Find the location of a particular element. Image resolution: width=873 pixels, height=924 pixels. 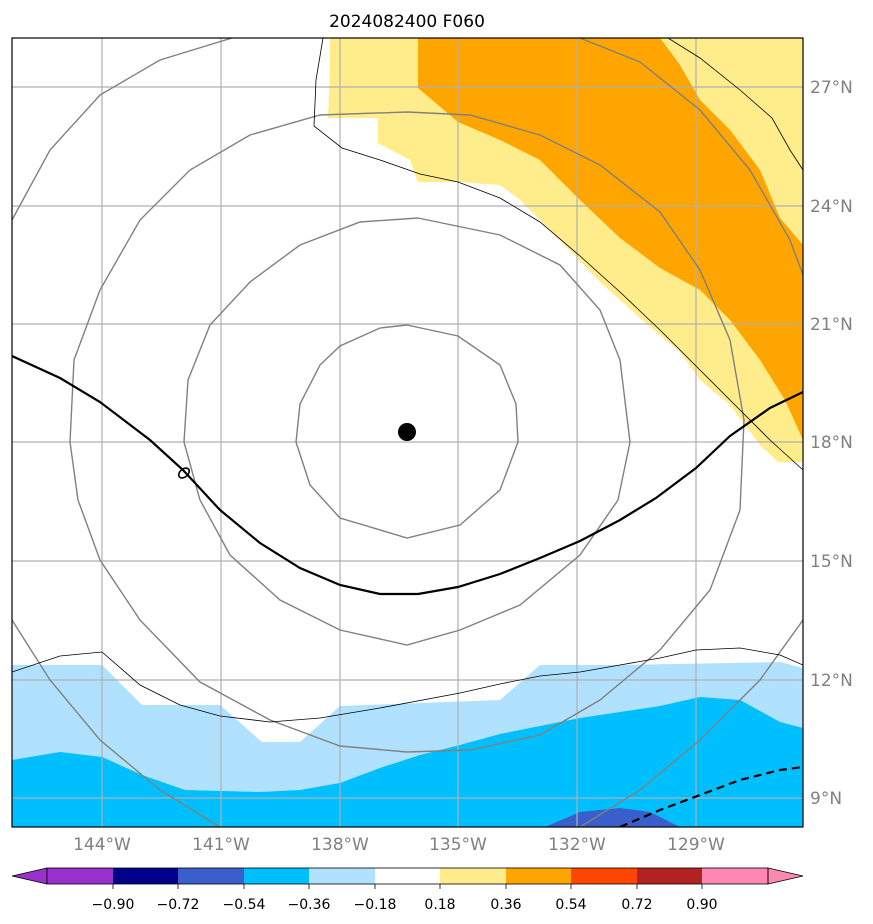

storm-center-marker is located at coordinates (407, 432).